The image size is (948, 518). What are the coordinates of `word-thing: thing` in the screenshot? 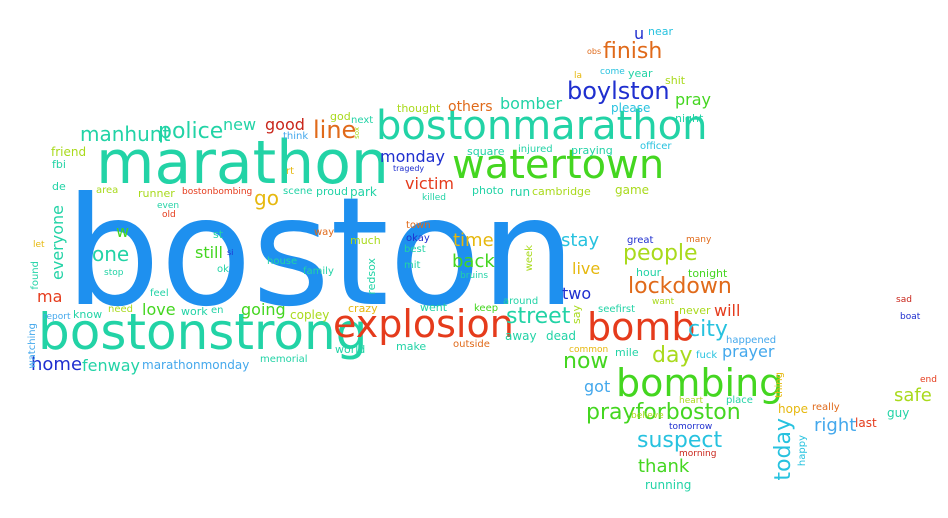 It's located at (779, 385).